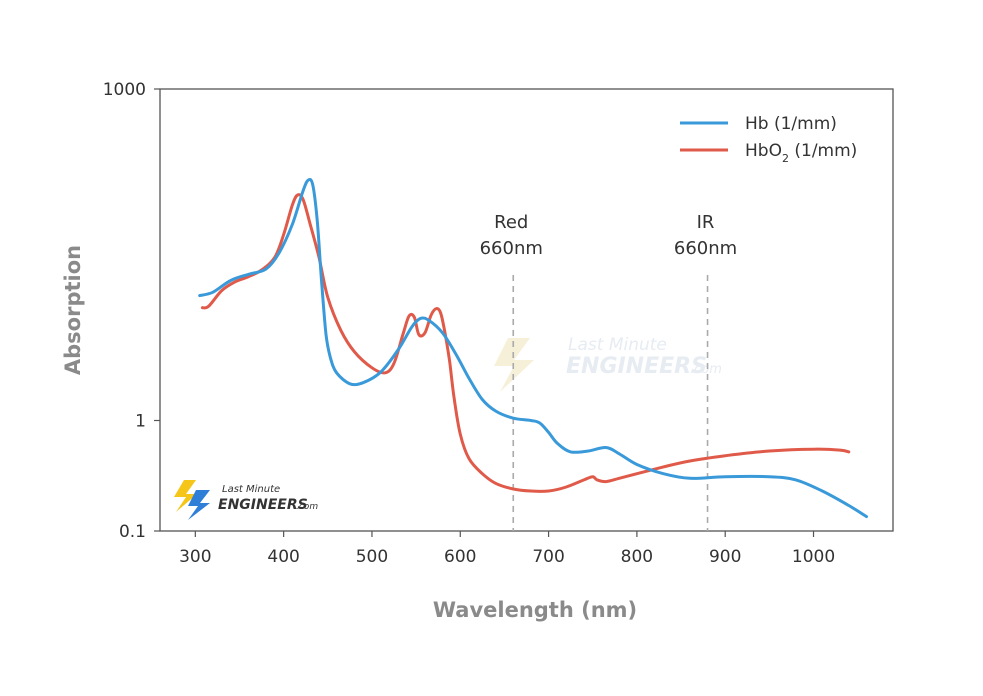 Image resolution: width=983 pixels, height=696 pixels. What do you see at coordinates (548, 557) in the screenshot?
I see `x-tick-label: 700` at bounding box center [548, 557].